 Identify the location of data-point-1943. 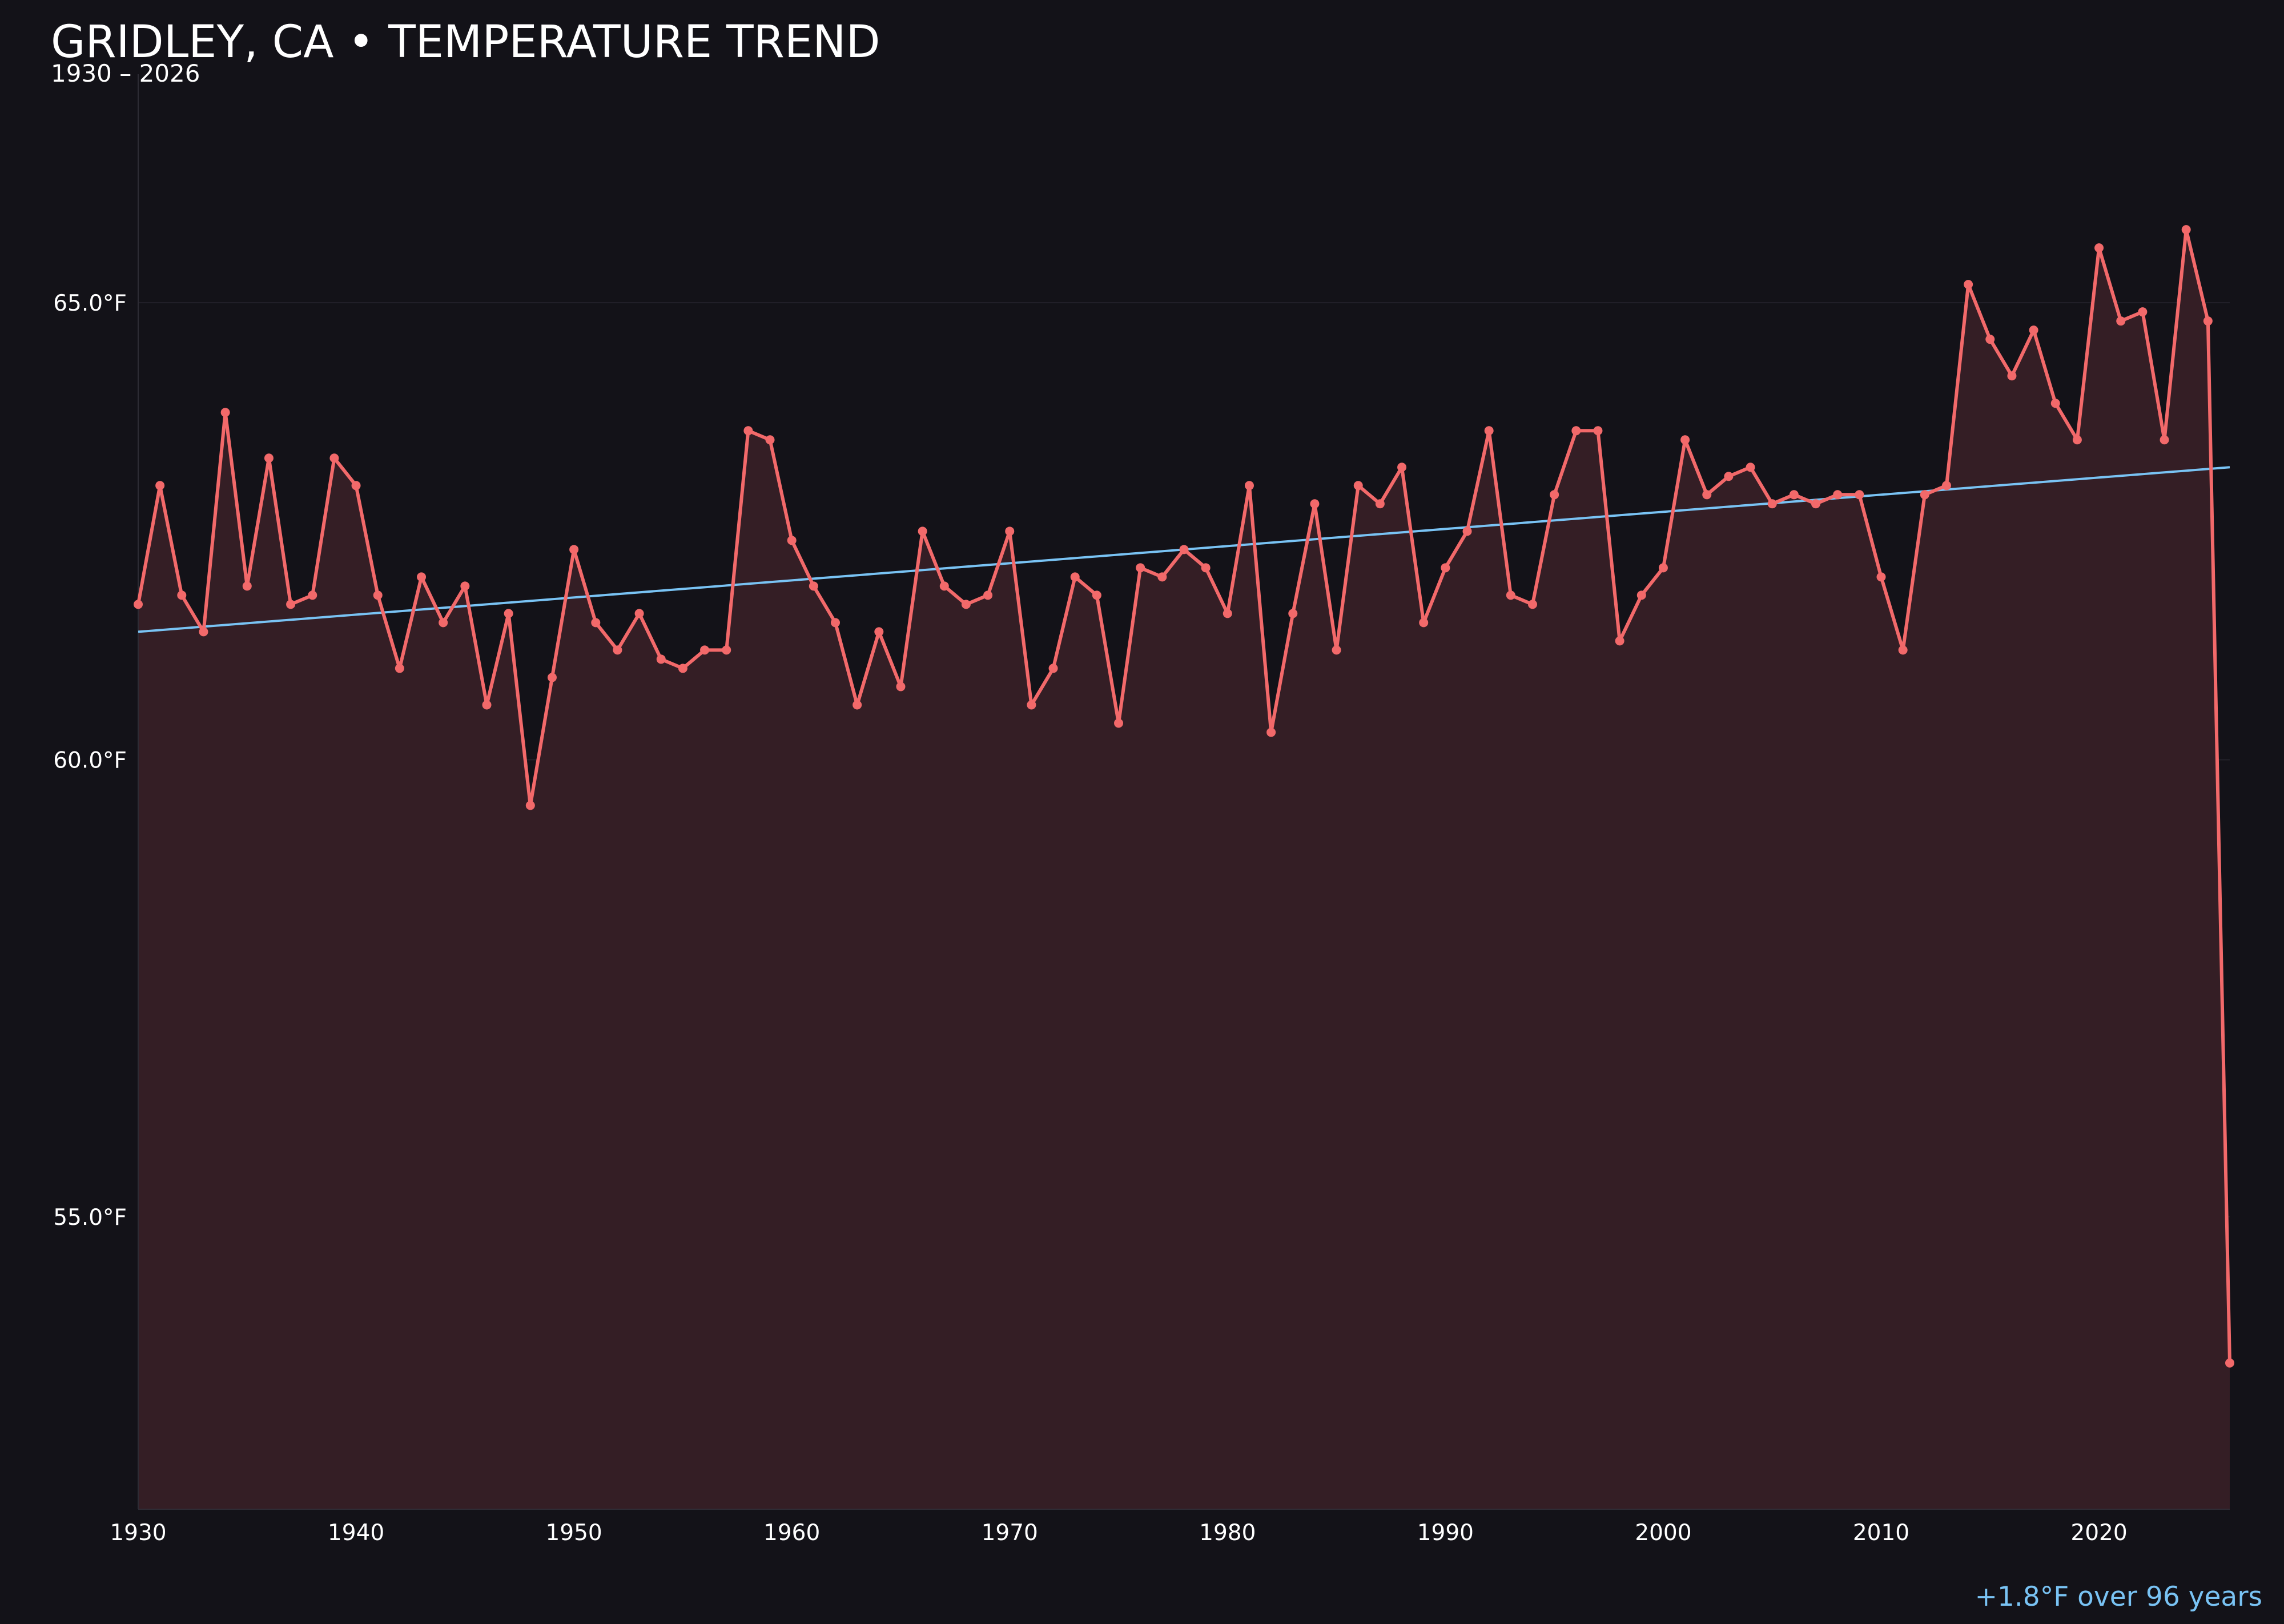
(422, 577).